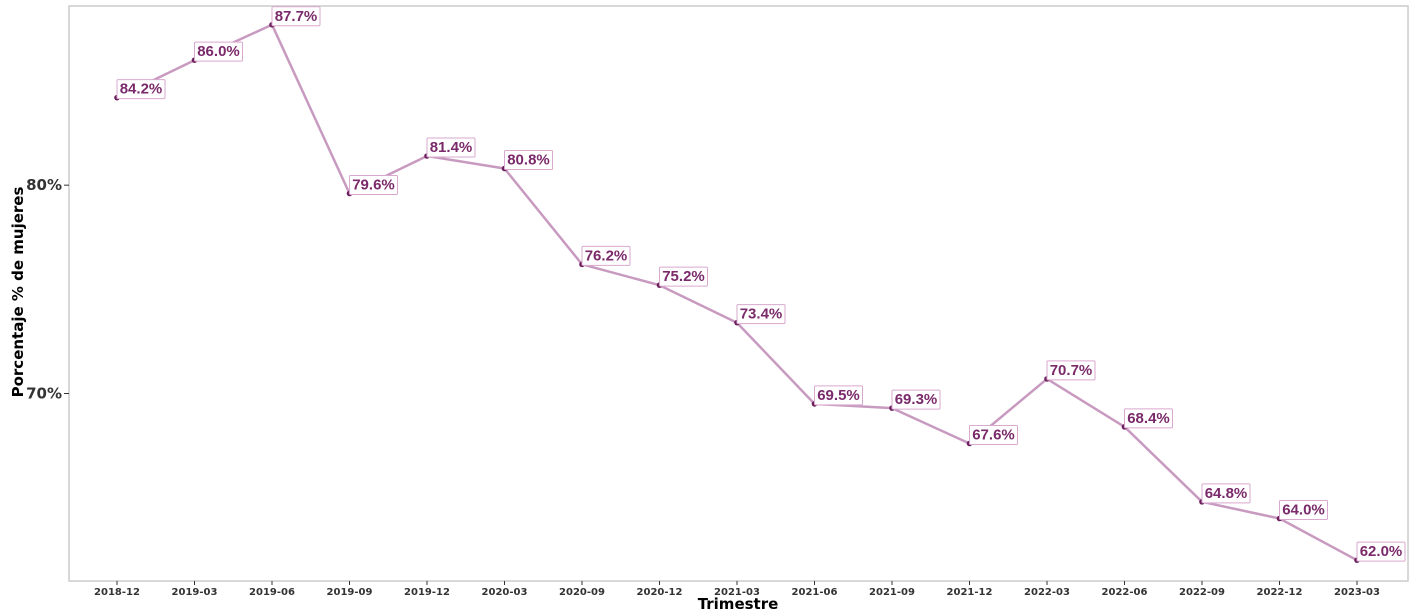 The height and width of the screenshot is (611, 1409). What do you see at coordinates (427, 592) in the screenshot?
I see `x-tick-label: 2019-12` at bounding box center [427, 592].